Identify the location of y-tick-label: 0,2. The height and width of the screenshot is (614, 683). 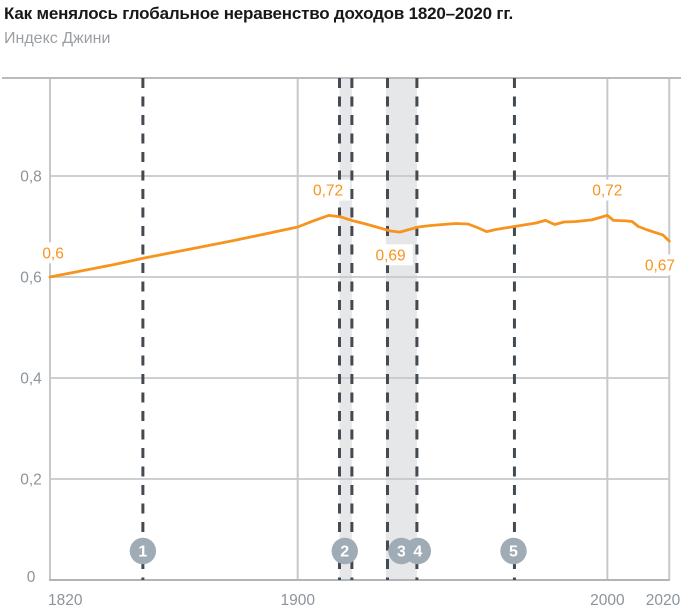
(31, 480).